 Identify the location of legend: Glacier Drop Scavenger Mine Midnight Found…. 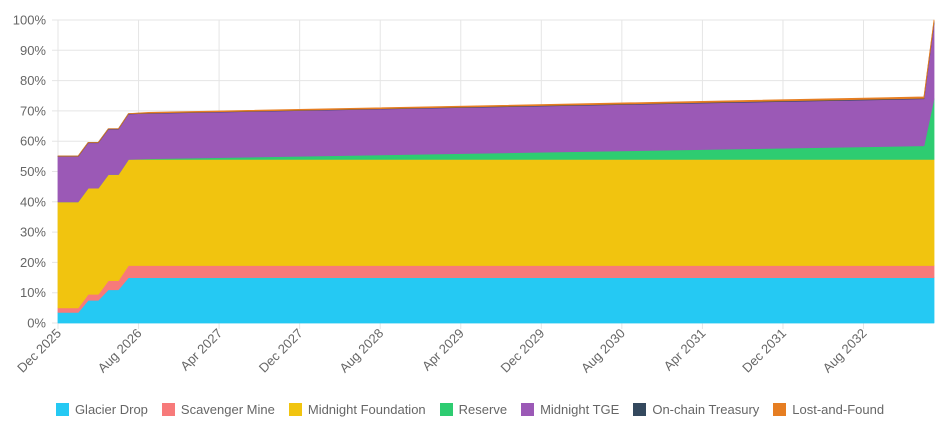
(470, 409).